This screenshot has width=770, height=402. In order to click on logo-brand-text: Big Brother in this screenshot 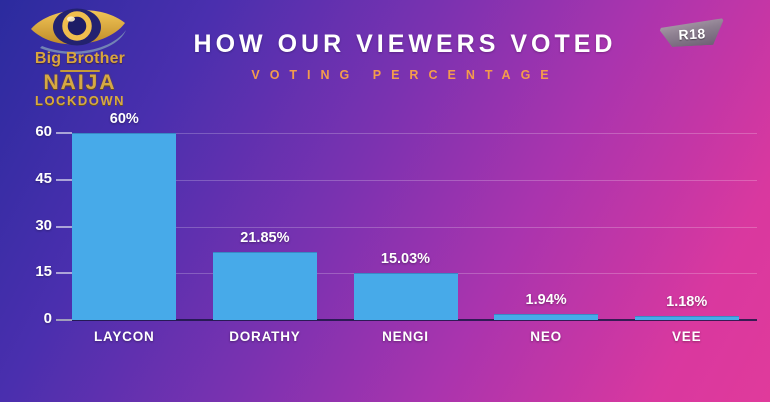, I will do `click(80, 58)`.